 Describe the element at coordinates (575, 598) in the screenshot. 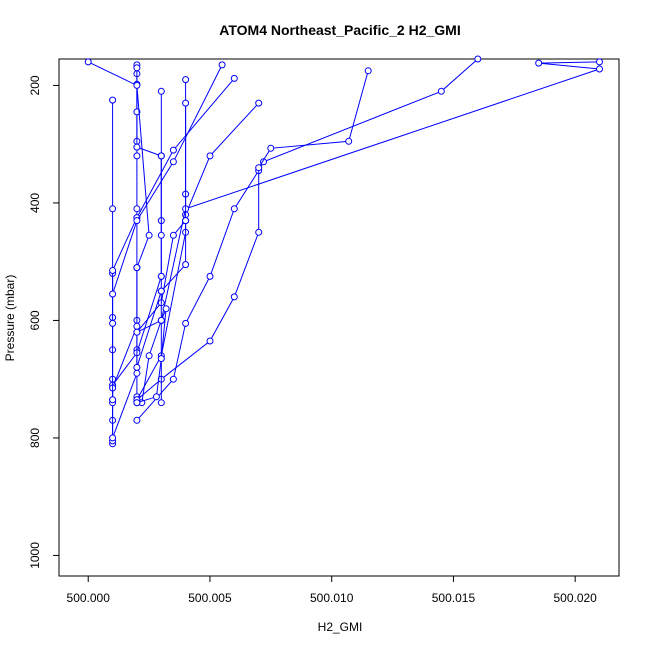

I see `x-tick-label: 500.020` at that location.